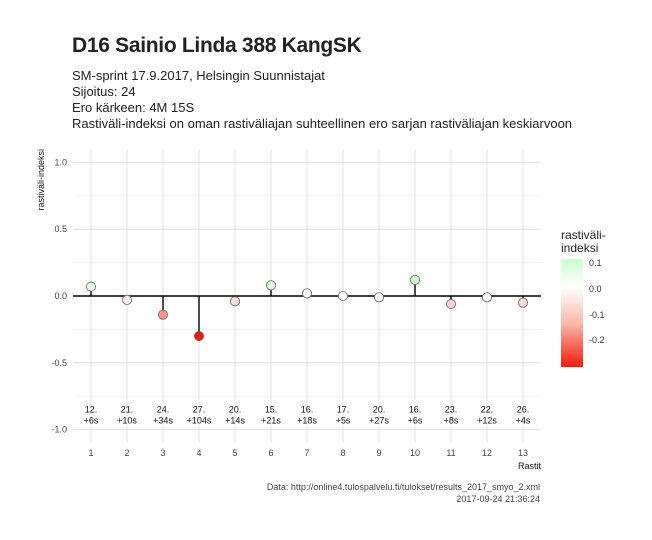 This screenshot has width=652, height=540. I want to click on rank-label: 15., so click(271, 410).